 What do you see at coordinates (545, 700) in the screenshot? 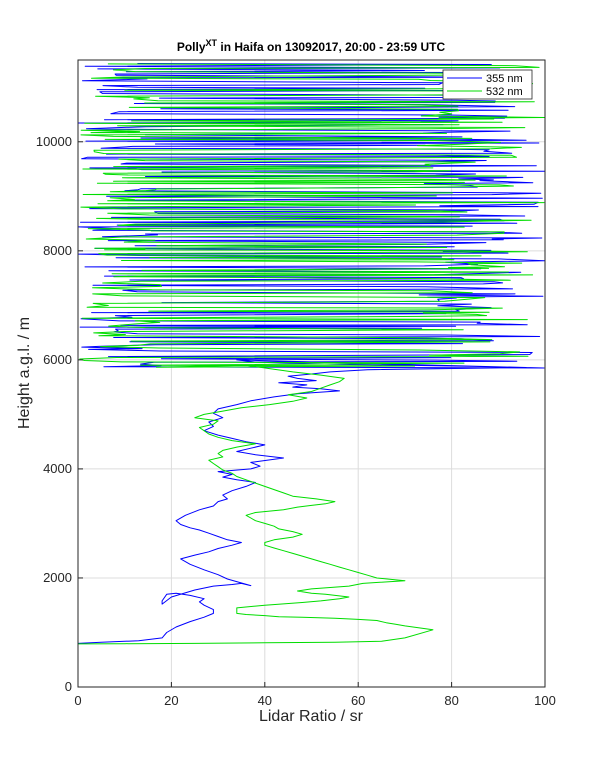
I see `x-tick-label: 100` at bounding box center [545, 700].